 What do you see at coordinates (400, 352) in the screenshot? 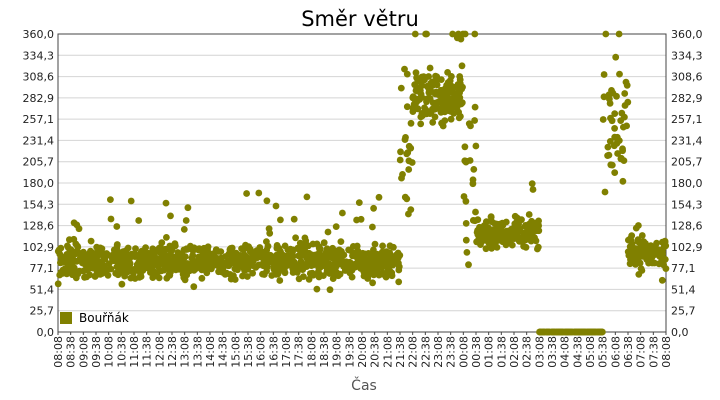
I see `x-tick-label: 21:38` at bounding box center [400, 352].